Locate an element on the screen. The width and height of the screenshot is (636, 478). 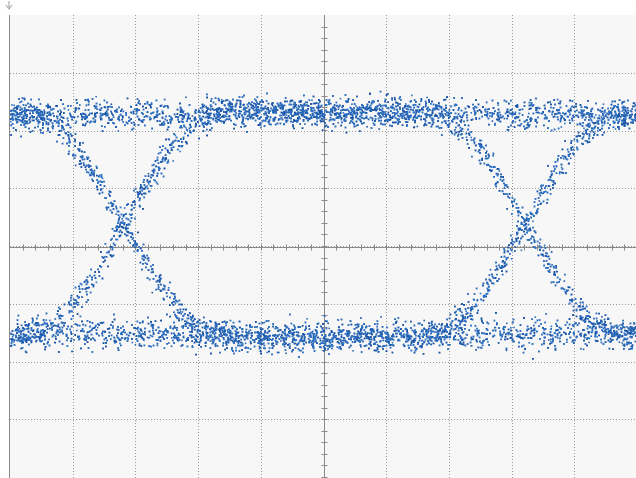
trigger-arrow-icon is located at coordinates (9, 5).